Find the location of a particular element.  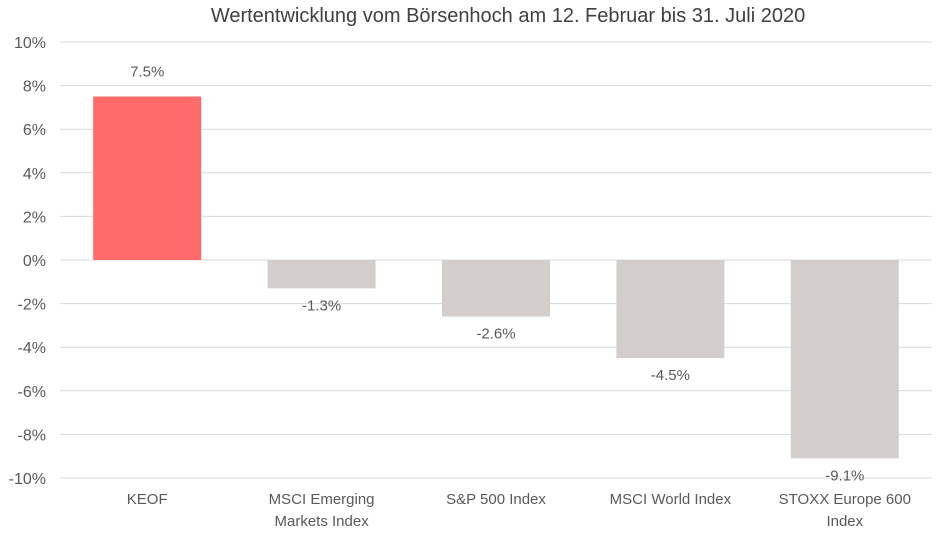

data-label: -1.3% is located at coordinates (321, 305).